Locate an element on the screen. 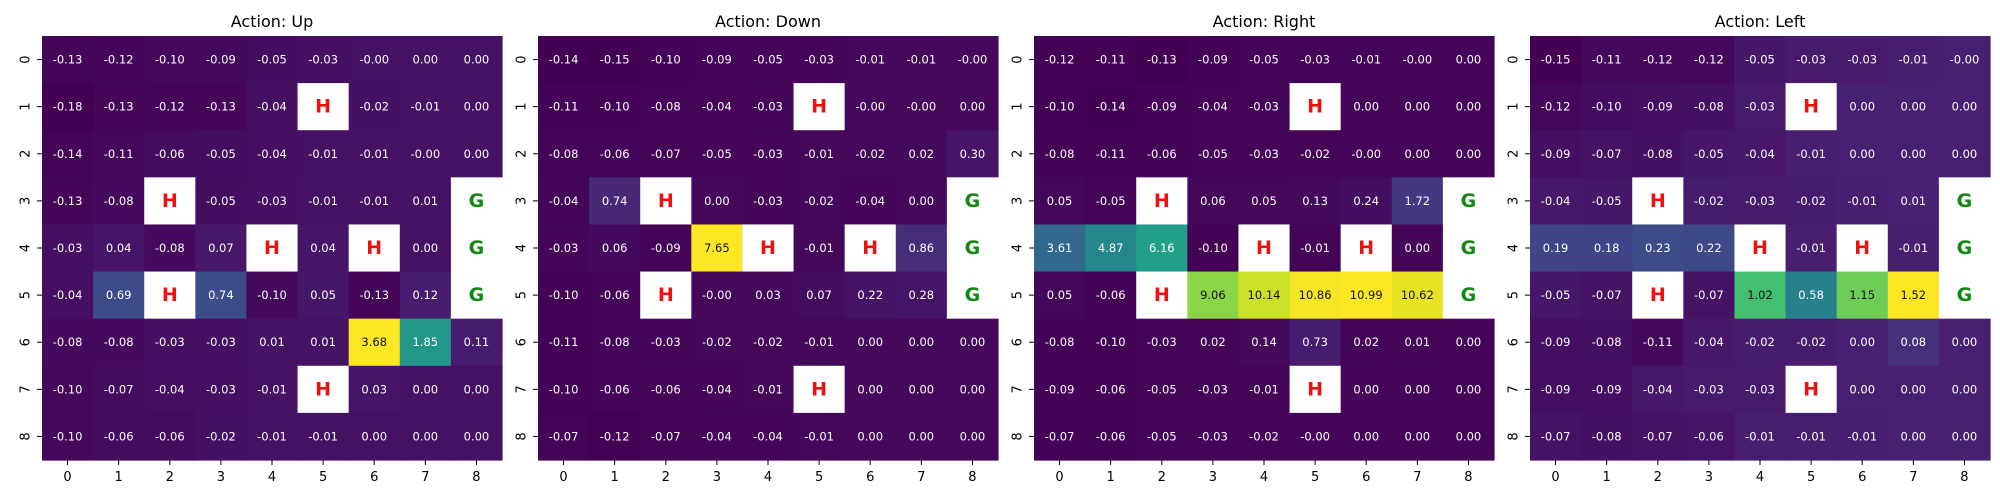  cell-value-label: -0.14 is located at coordinates (564, 60).